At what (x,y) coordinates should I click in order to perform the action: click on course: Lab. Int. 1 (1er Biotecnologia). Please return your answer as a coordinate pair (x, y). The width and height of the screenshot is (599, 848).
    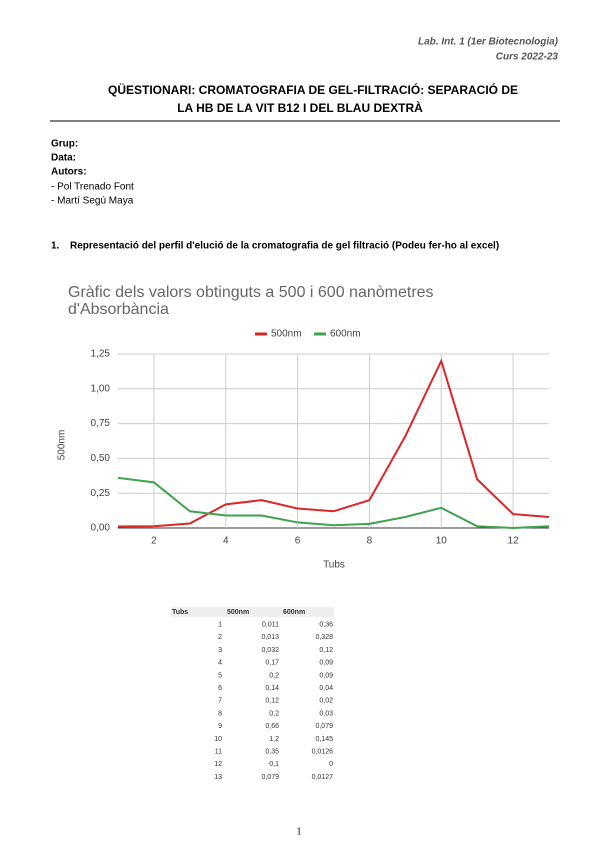
    Looking at the image, I should click on (488, 42).